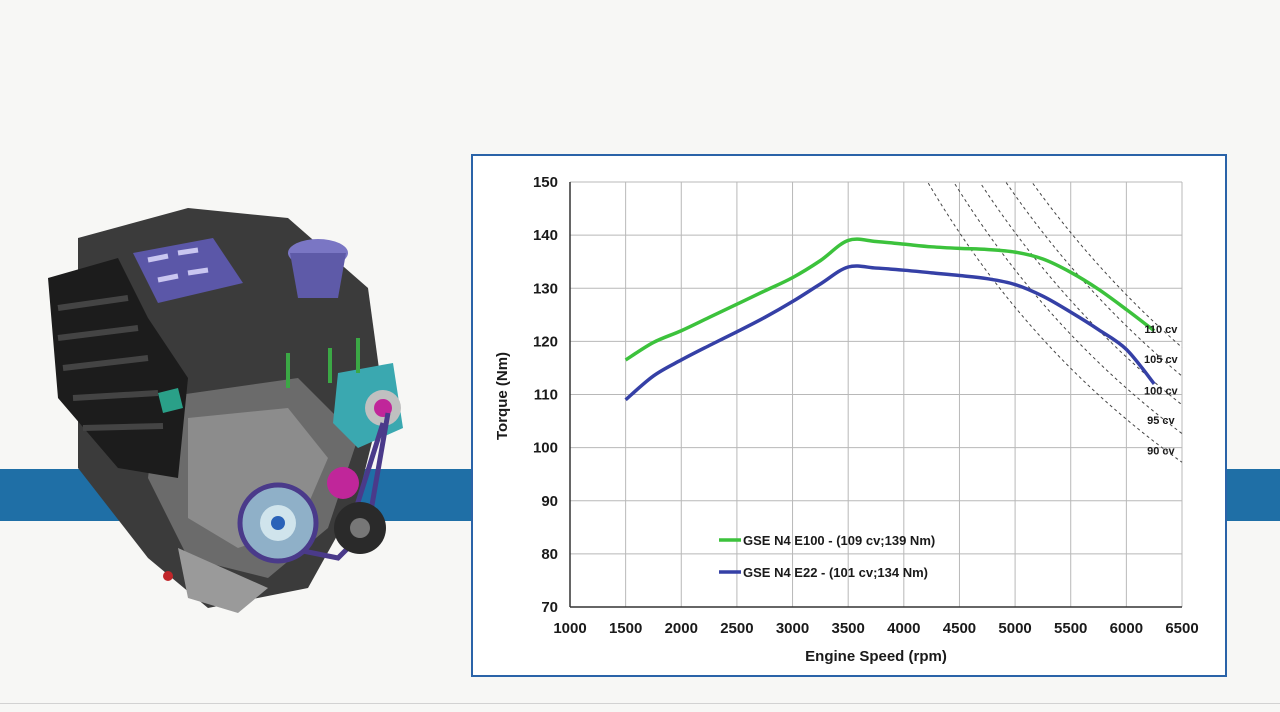 The height and width of the screenshot is (712, 1280). I want to click on x-tick-label: 3000, so click(792, 628).